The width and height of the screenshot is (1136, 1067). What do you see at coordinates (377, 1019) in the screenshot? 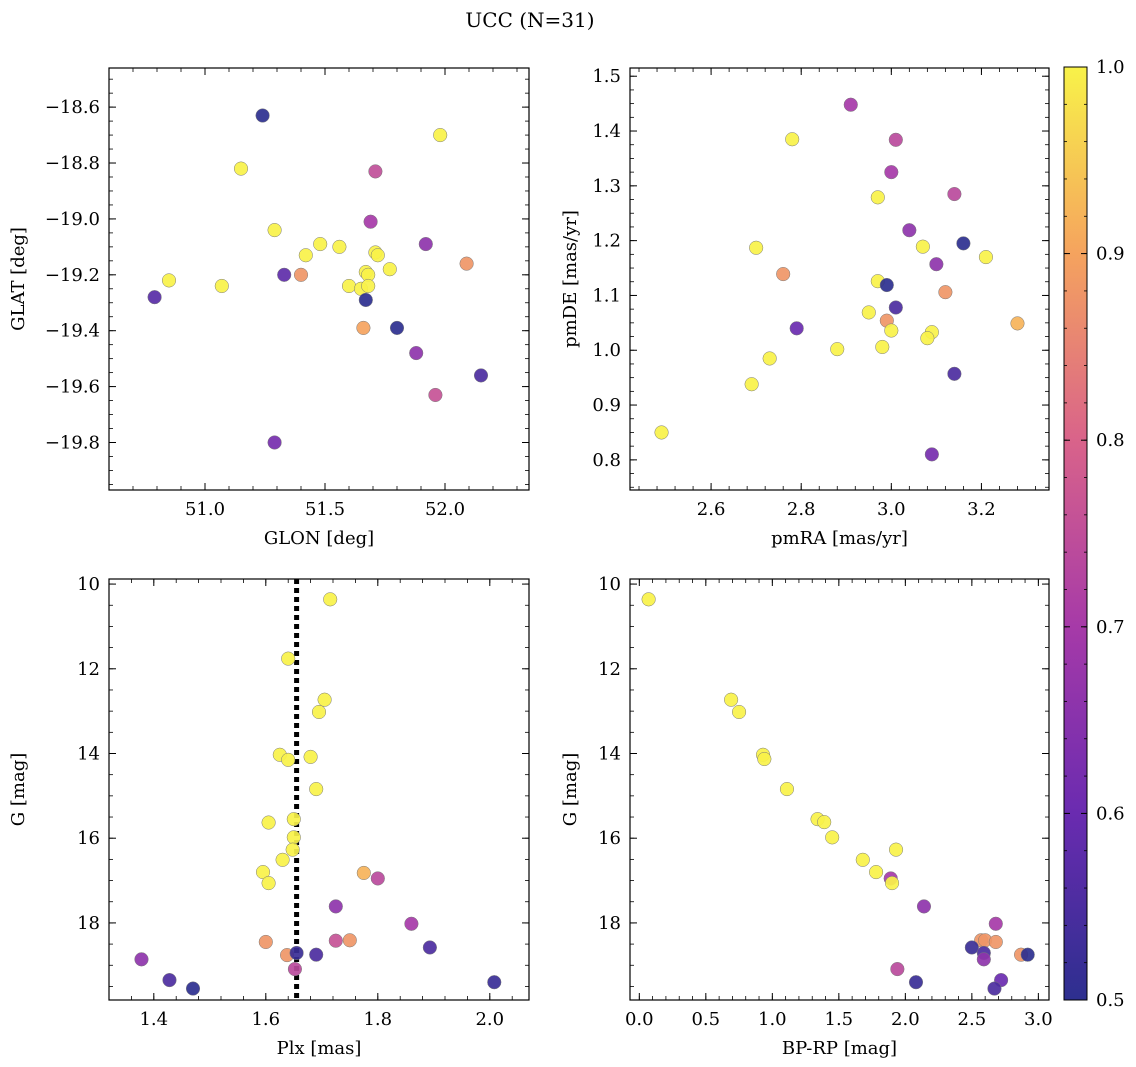
I see `x-tick-label: 1.8` at bounding box center [377, 1019].